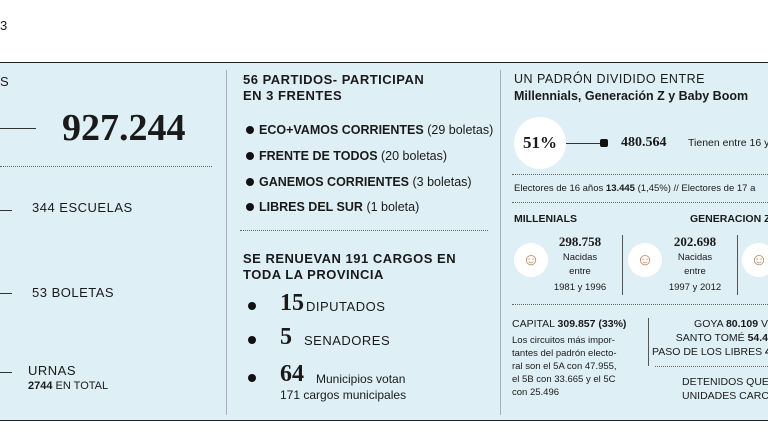 The image size is (768, 432). Describe the element at coordinates (350, 258) in the screenshot. I see `cargos-title-line1: SE RENUEVAN 191 CARGOS EN` at that location.